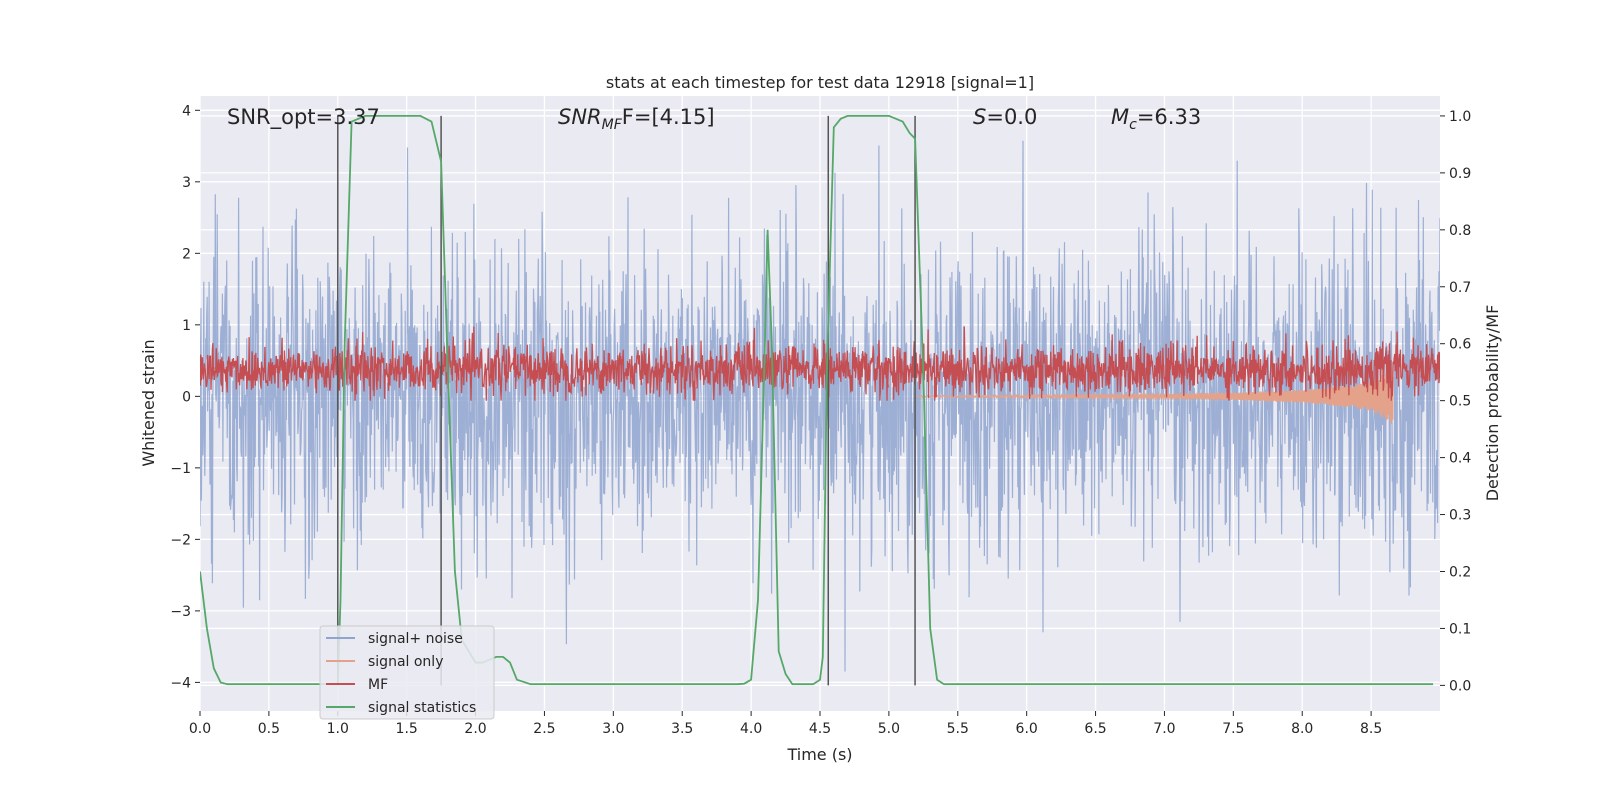 The image size is (1600, 800). Describe the element at coordinates (186, 326) in the screenshot. I see `y-left-tick-label-3: 1` at that location.